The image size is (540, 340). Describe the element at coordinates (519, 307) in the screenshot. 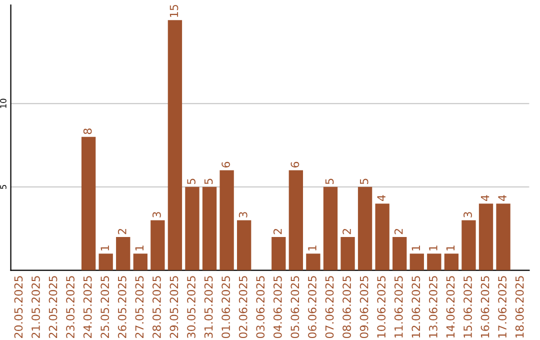

I see `x-tick-label: 18.06.2025` at that location.